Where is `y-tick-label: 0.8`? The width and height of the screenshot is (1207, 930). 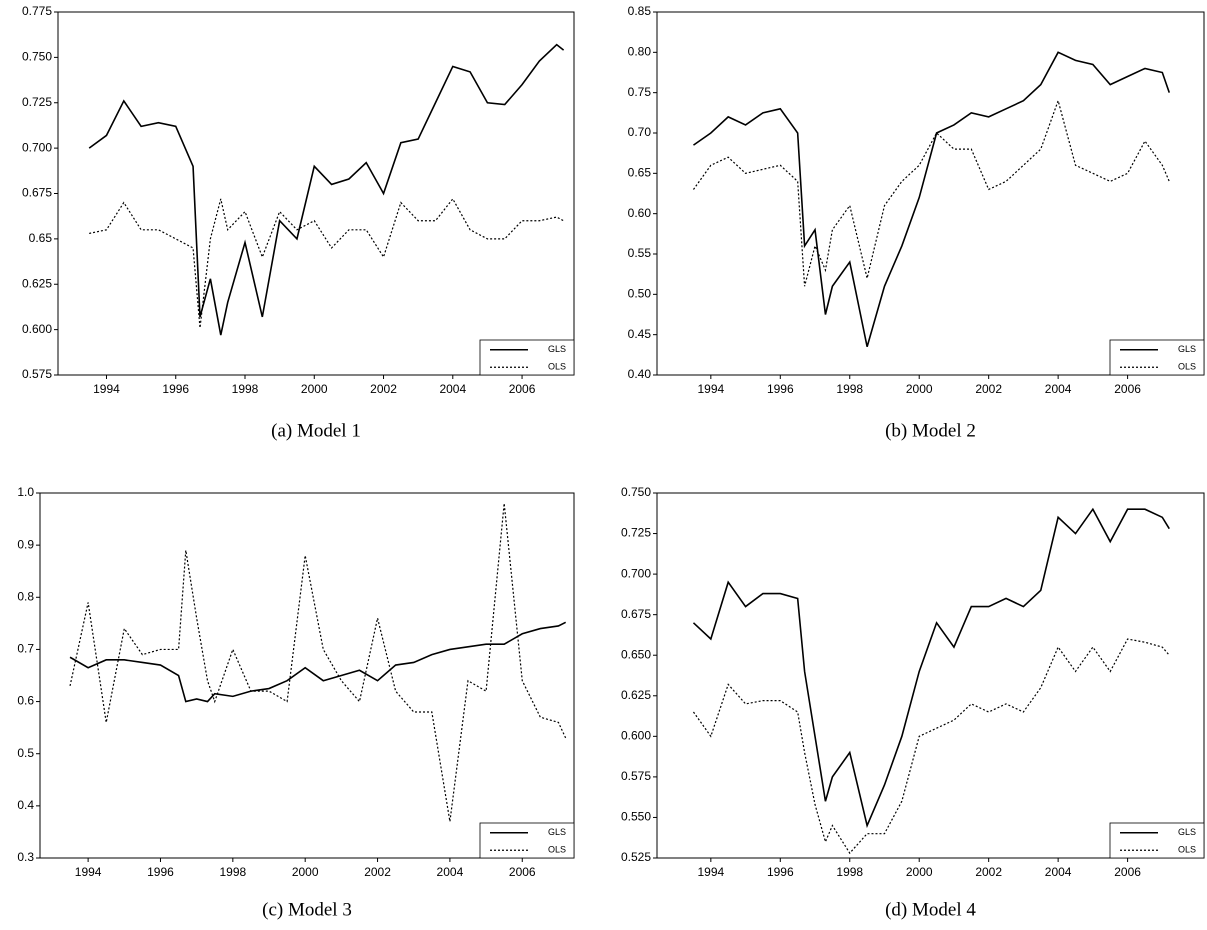
y-tick-label: 0.8 is located at coordinates (25, 596).